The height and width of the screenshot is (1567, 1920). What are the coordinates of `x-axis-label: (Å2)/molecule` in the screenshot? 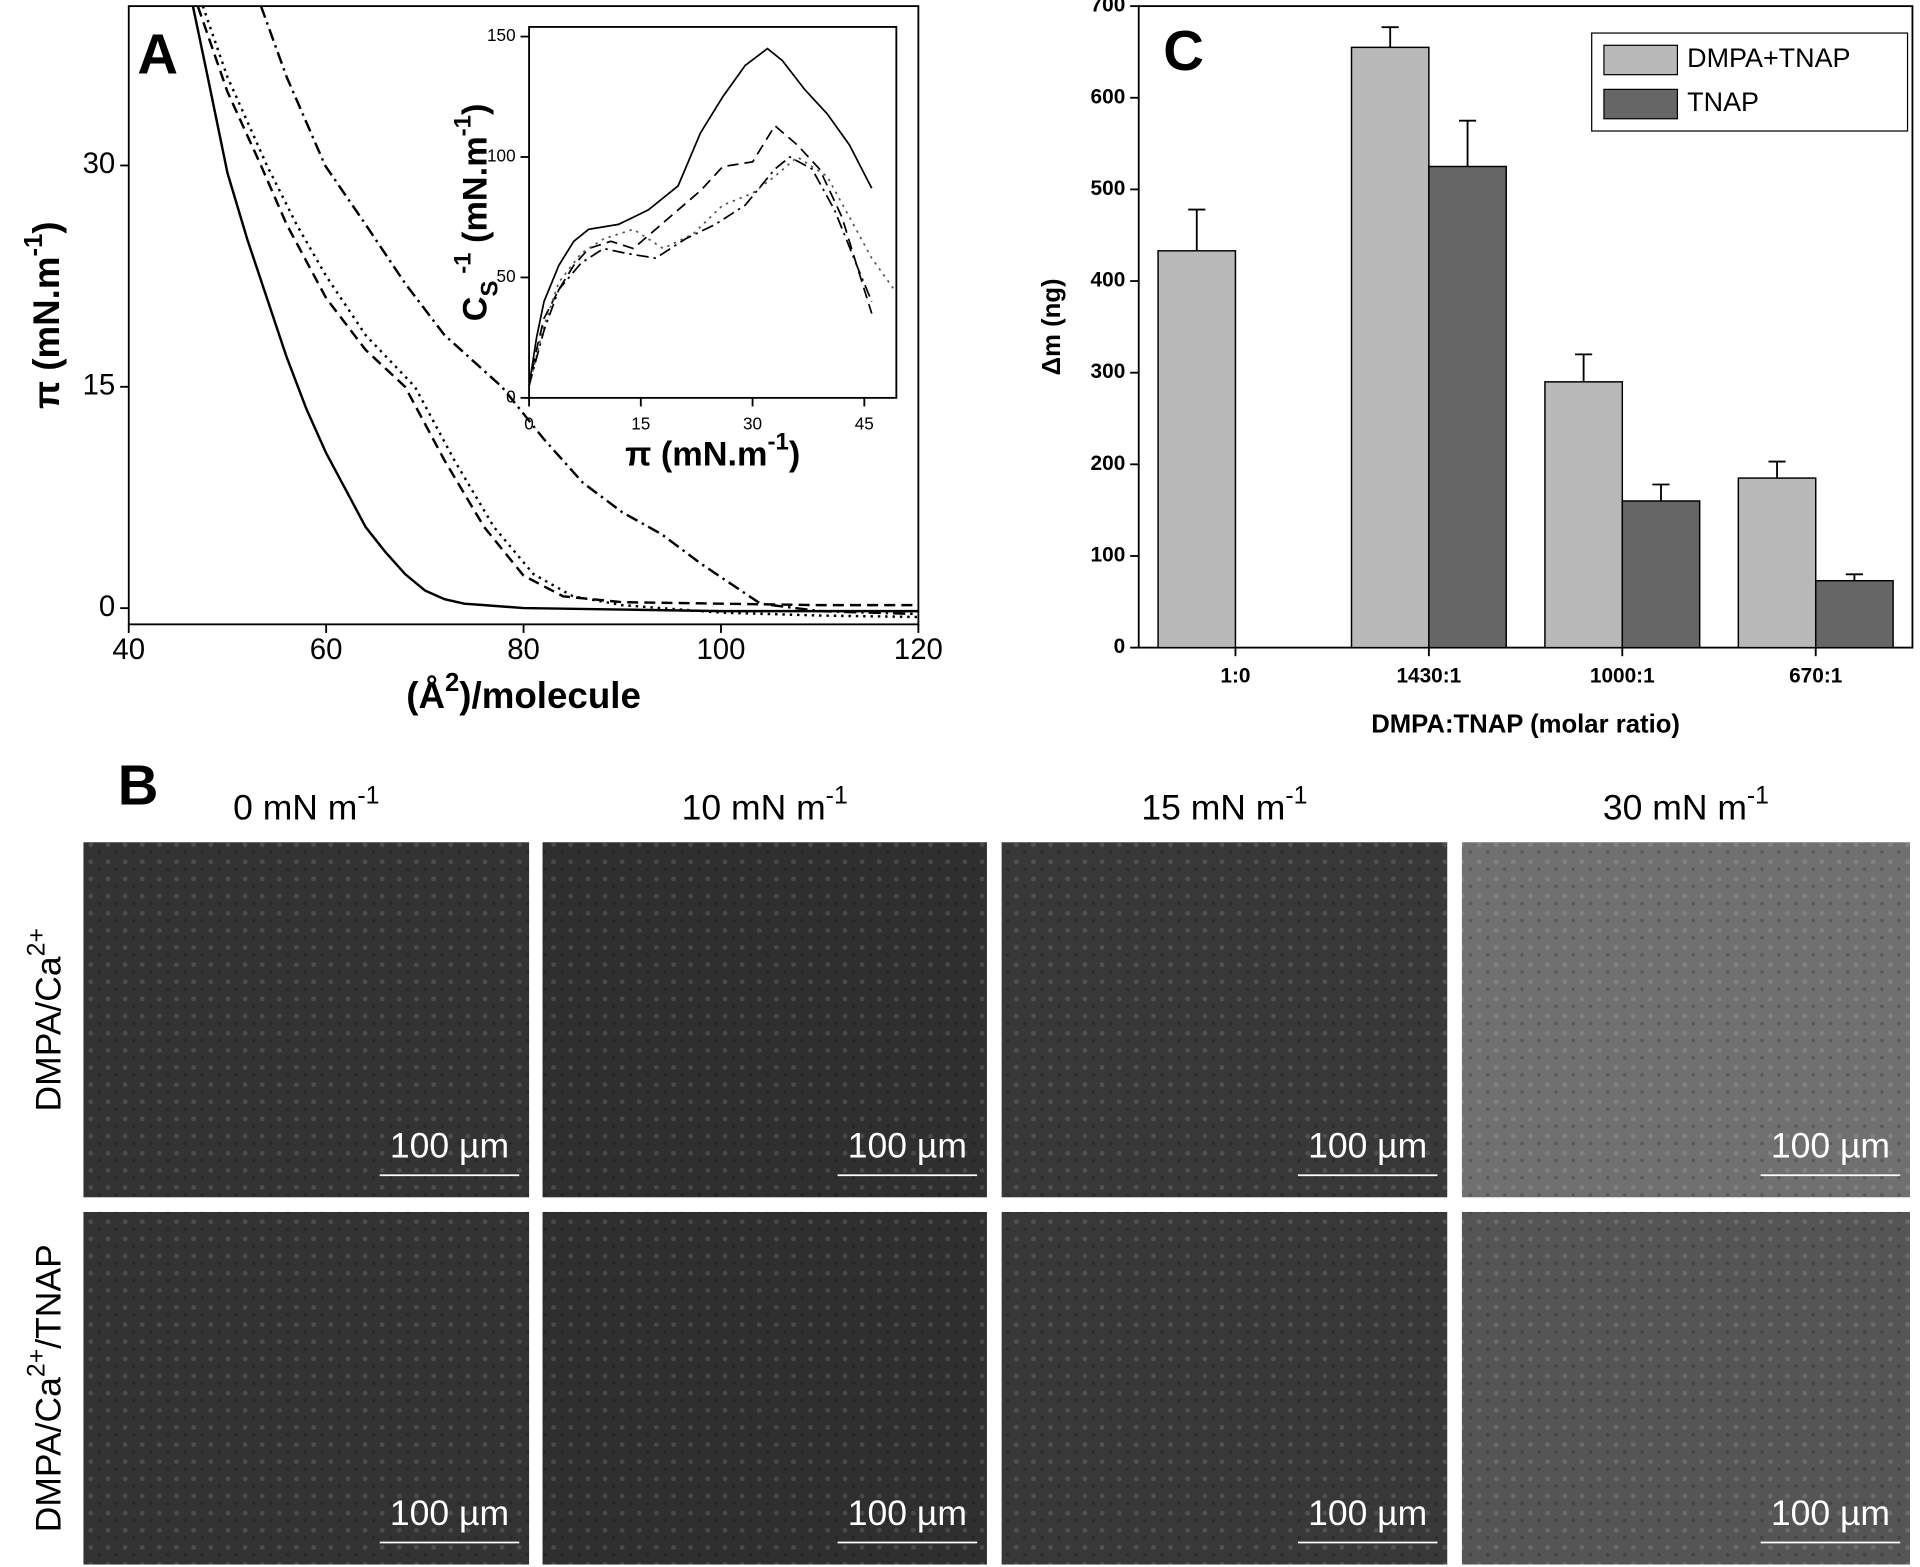 It's located at (523, 692).